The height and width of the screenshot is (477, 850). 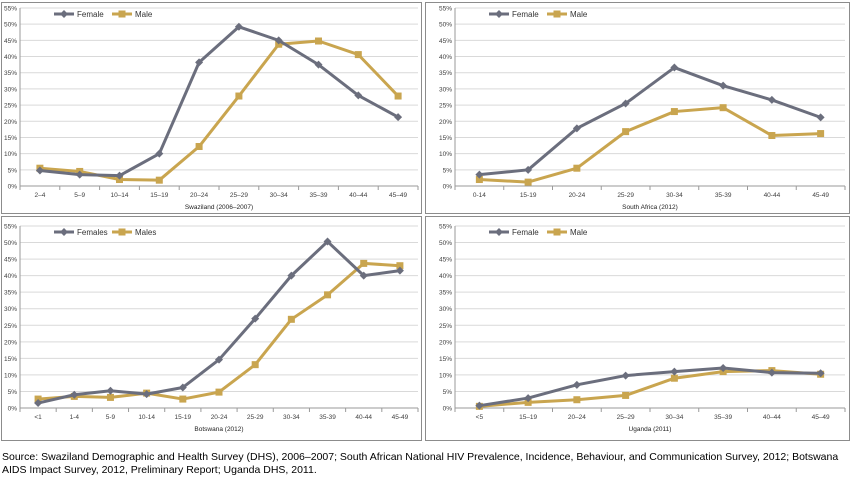 I want to click on x-tick-label: 10–14, so click(x=119, y=195).